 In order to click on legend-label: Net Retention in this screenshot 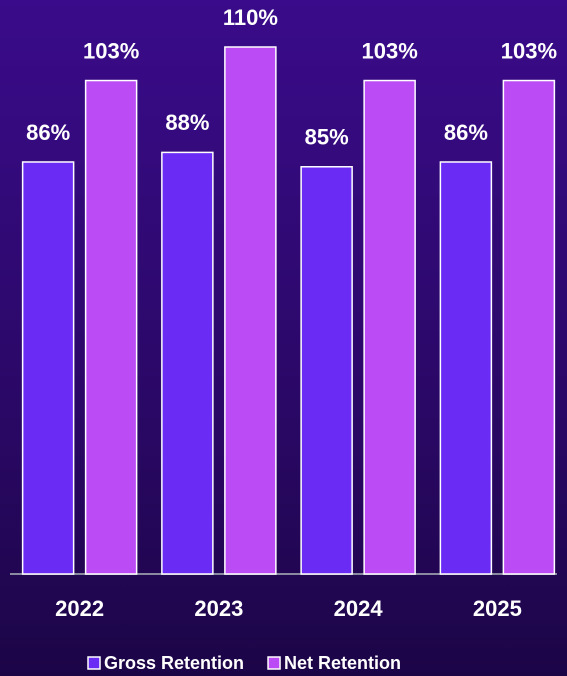, I will do `click(342, 663)`.